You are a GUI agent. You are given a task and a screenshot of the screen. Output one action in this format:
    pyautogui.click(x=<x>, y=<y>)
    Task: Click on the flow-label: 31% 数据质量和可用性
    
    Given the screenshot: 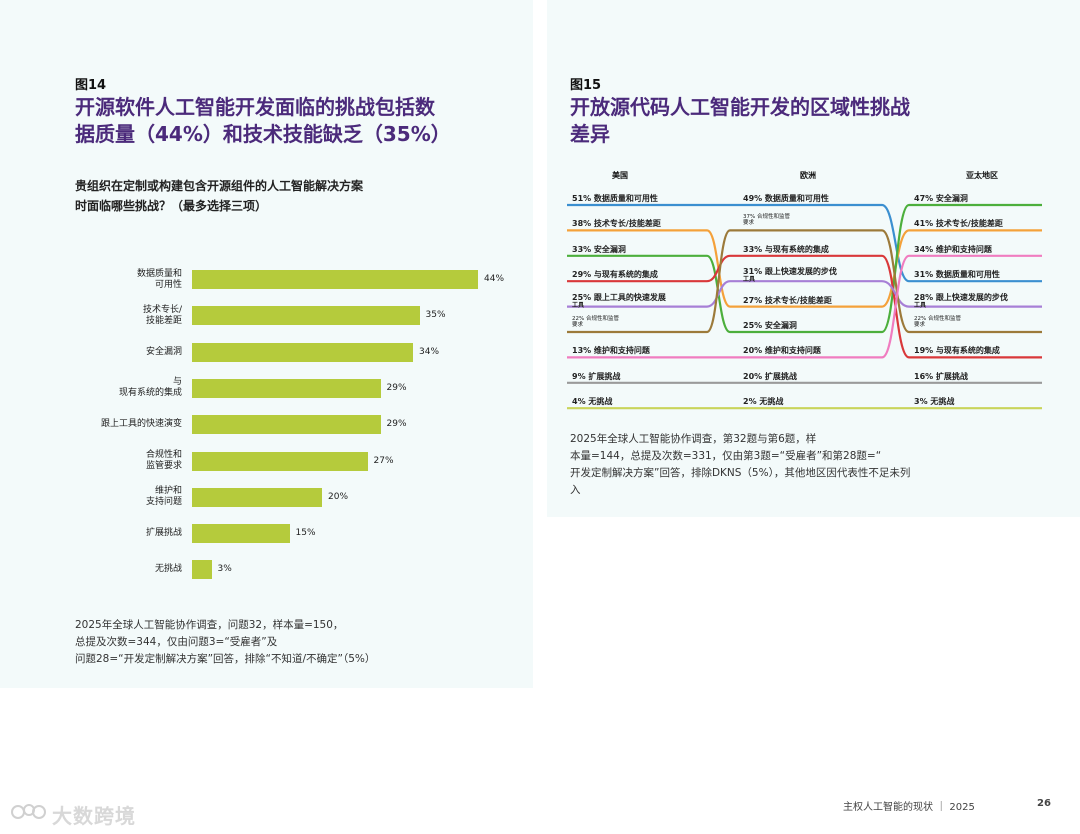 What is the action you would take?
    pyautogui.click(x=957, y=275)
    